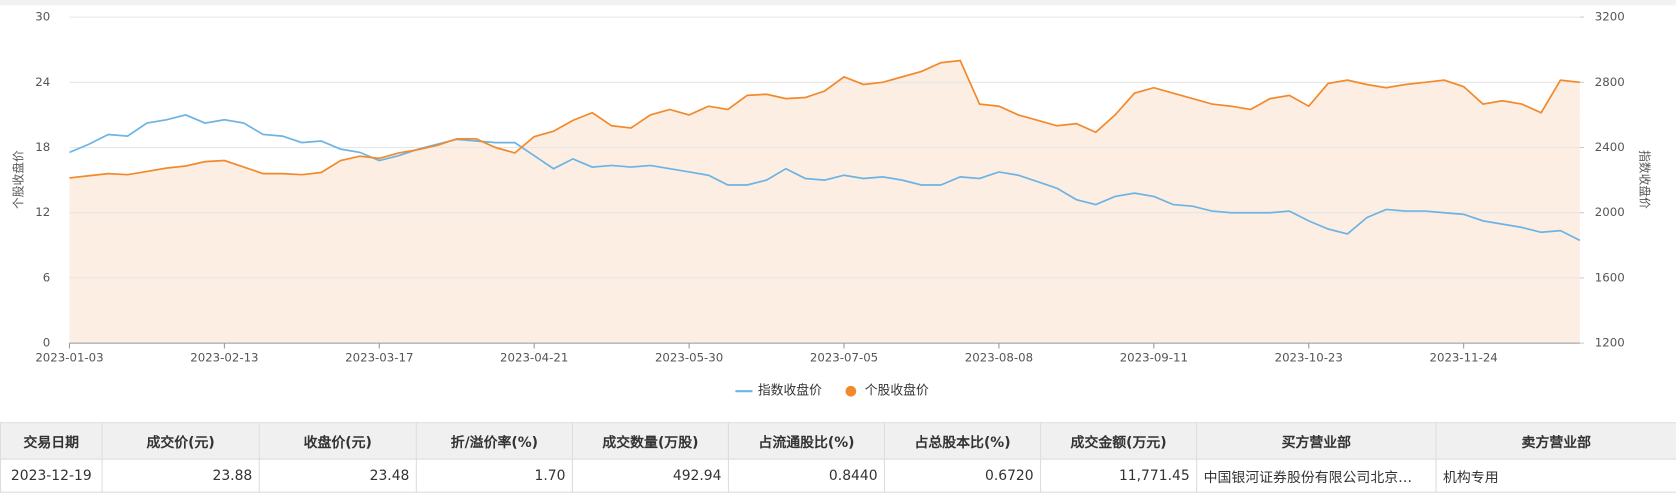 The height and width of the screenshot is (493, 1676). I want to click on y2-tick-label: 2800, so click(1610, 82).